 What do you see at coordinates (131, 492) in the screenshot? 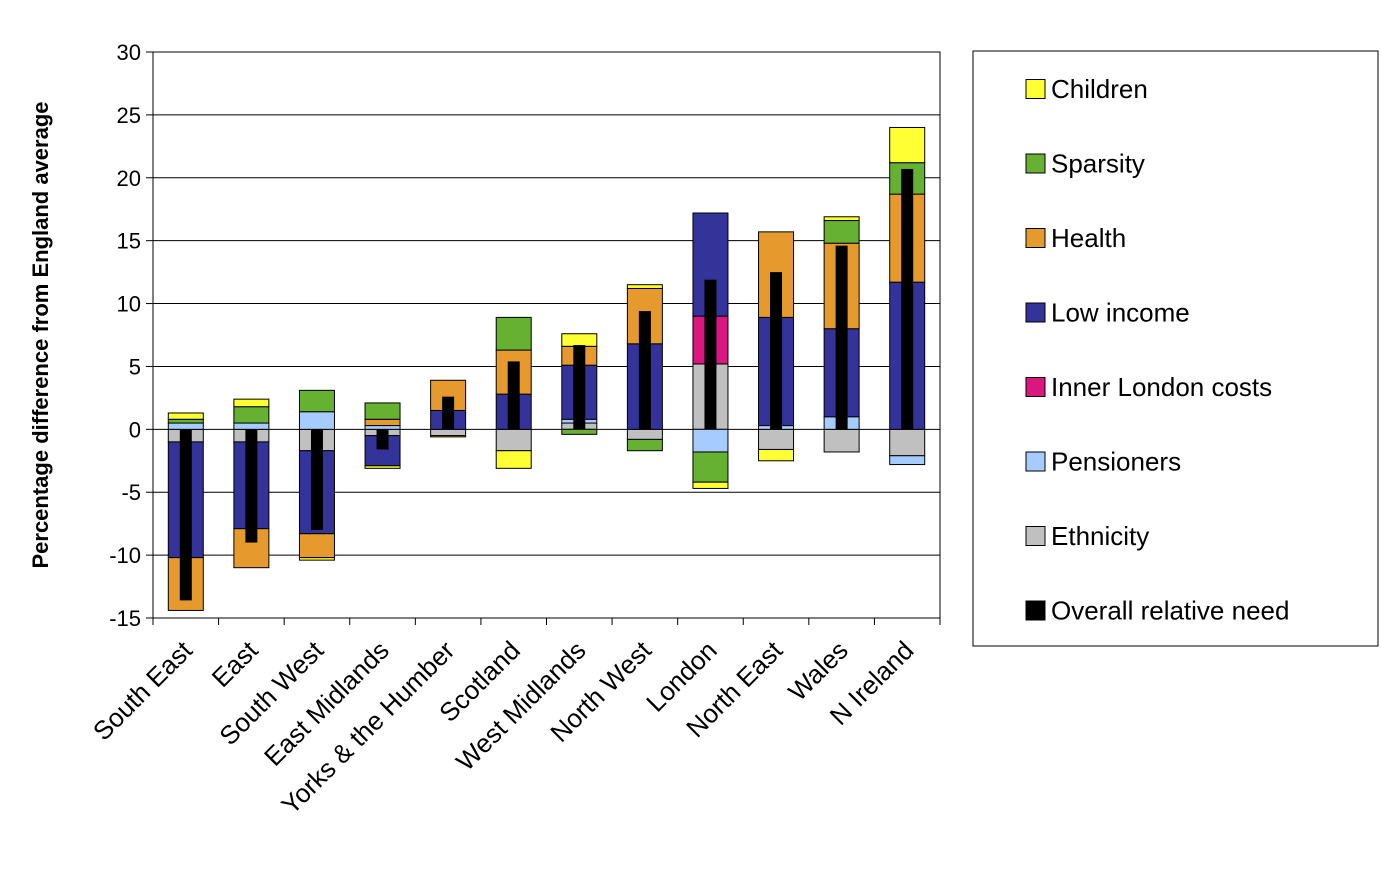
I see `y-tick-label: -5` at bounding box center [131, 492].